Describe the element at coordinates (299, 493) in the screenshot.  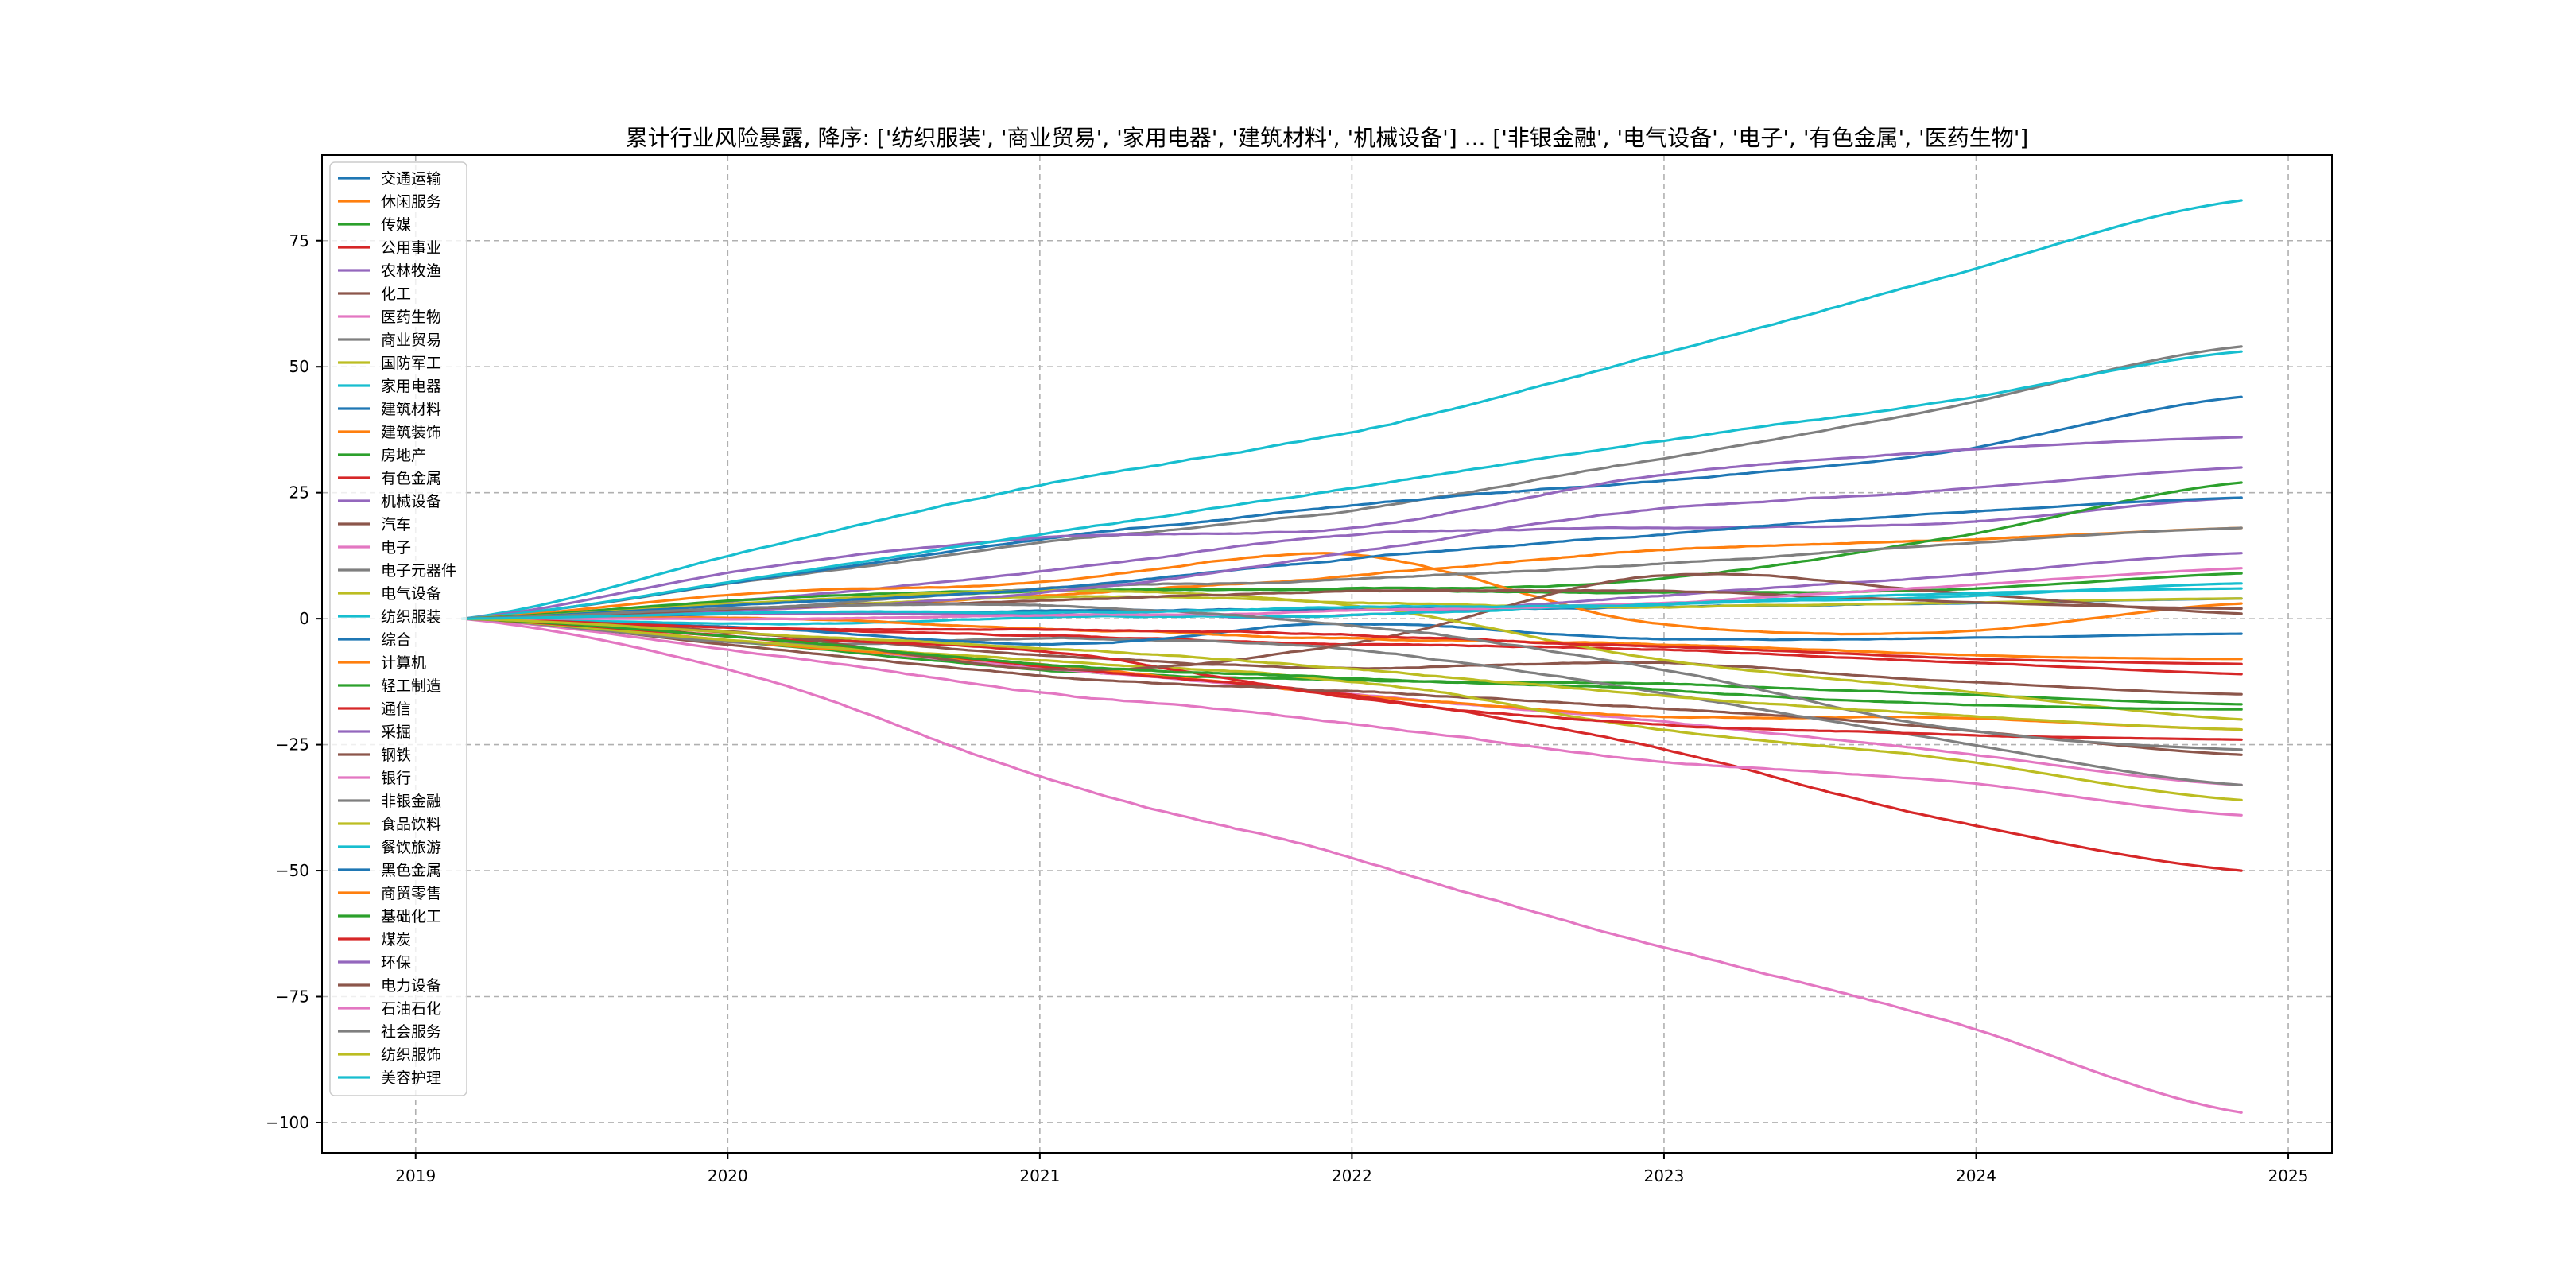
I see `y-tick-label: 25` at that location.